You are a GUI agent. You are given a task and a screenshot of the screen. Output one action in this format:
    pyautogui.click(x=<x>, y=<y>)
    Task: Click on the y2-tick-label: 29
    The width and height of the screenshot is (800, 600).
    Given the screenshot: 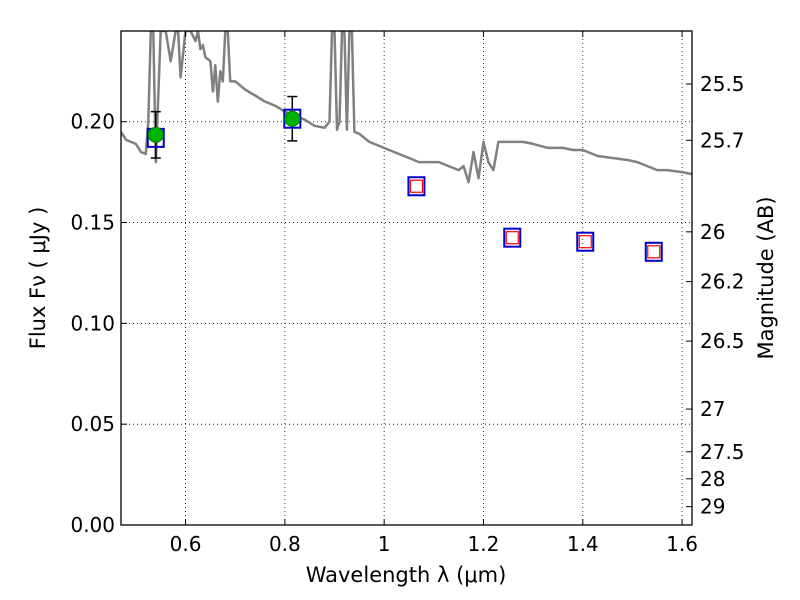 What is the action you would take?
    pyautogui.click(x=712, y=507)
    